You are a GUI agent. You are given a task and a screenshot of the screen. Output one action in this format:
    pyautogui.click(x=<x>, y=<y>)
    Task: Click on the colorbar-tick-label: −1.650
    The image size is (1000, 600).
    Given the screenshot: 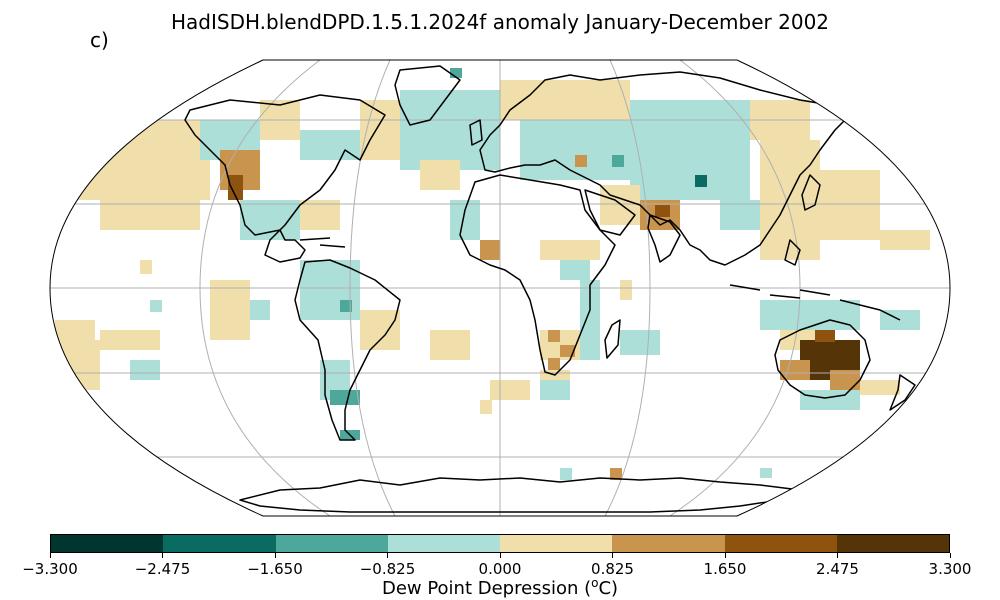 What is the action you would take?
    pyautogui.click(x=275, y=569)
    